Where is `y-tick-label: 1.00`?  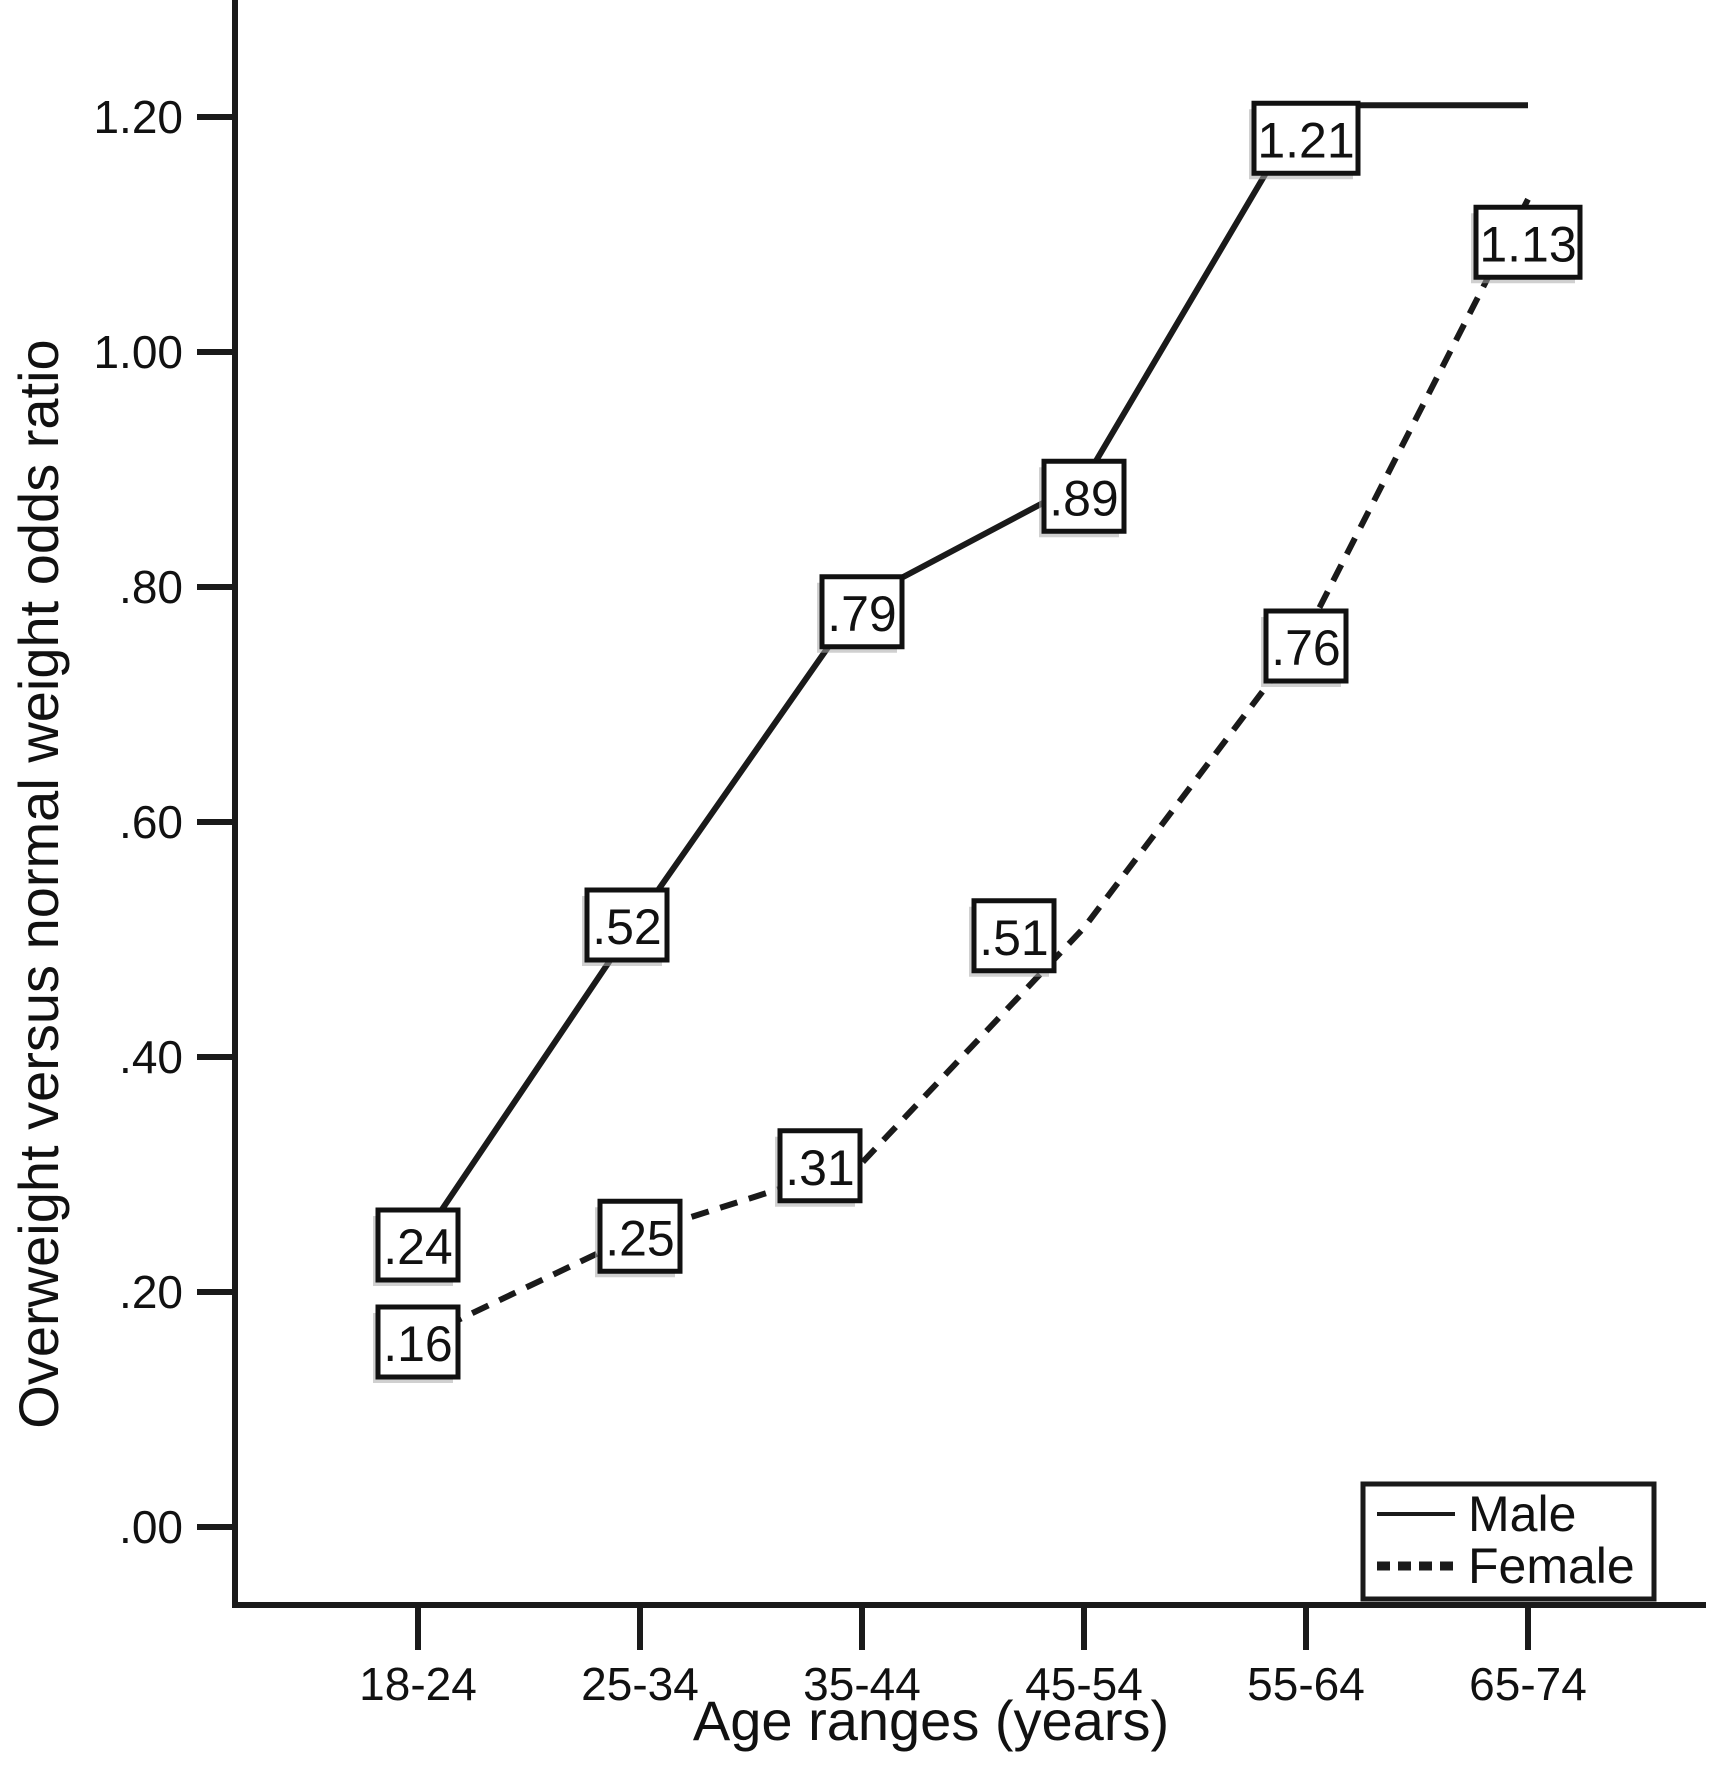 y-tick-label: 1.00 is located at coordinates (138, 352).